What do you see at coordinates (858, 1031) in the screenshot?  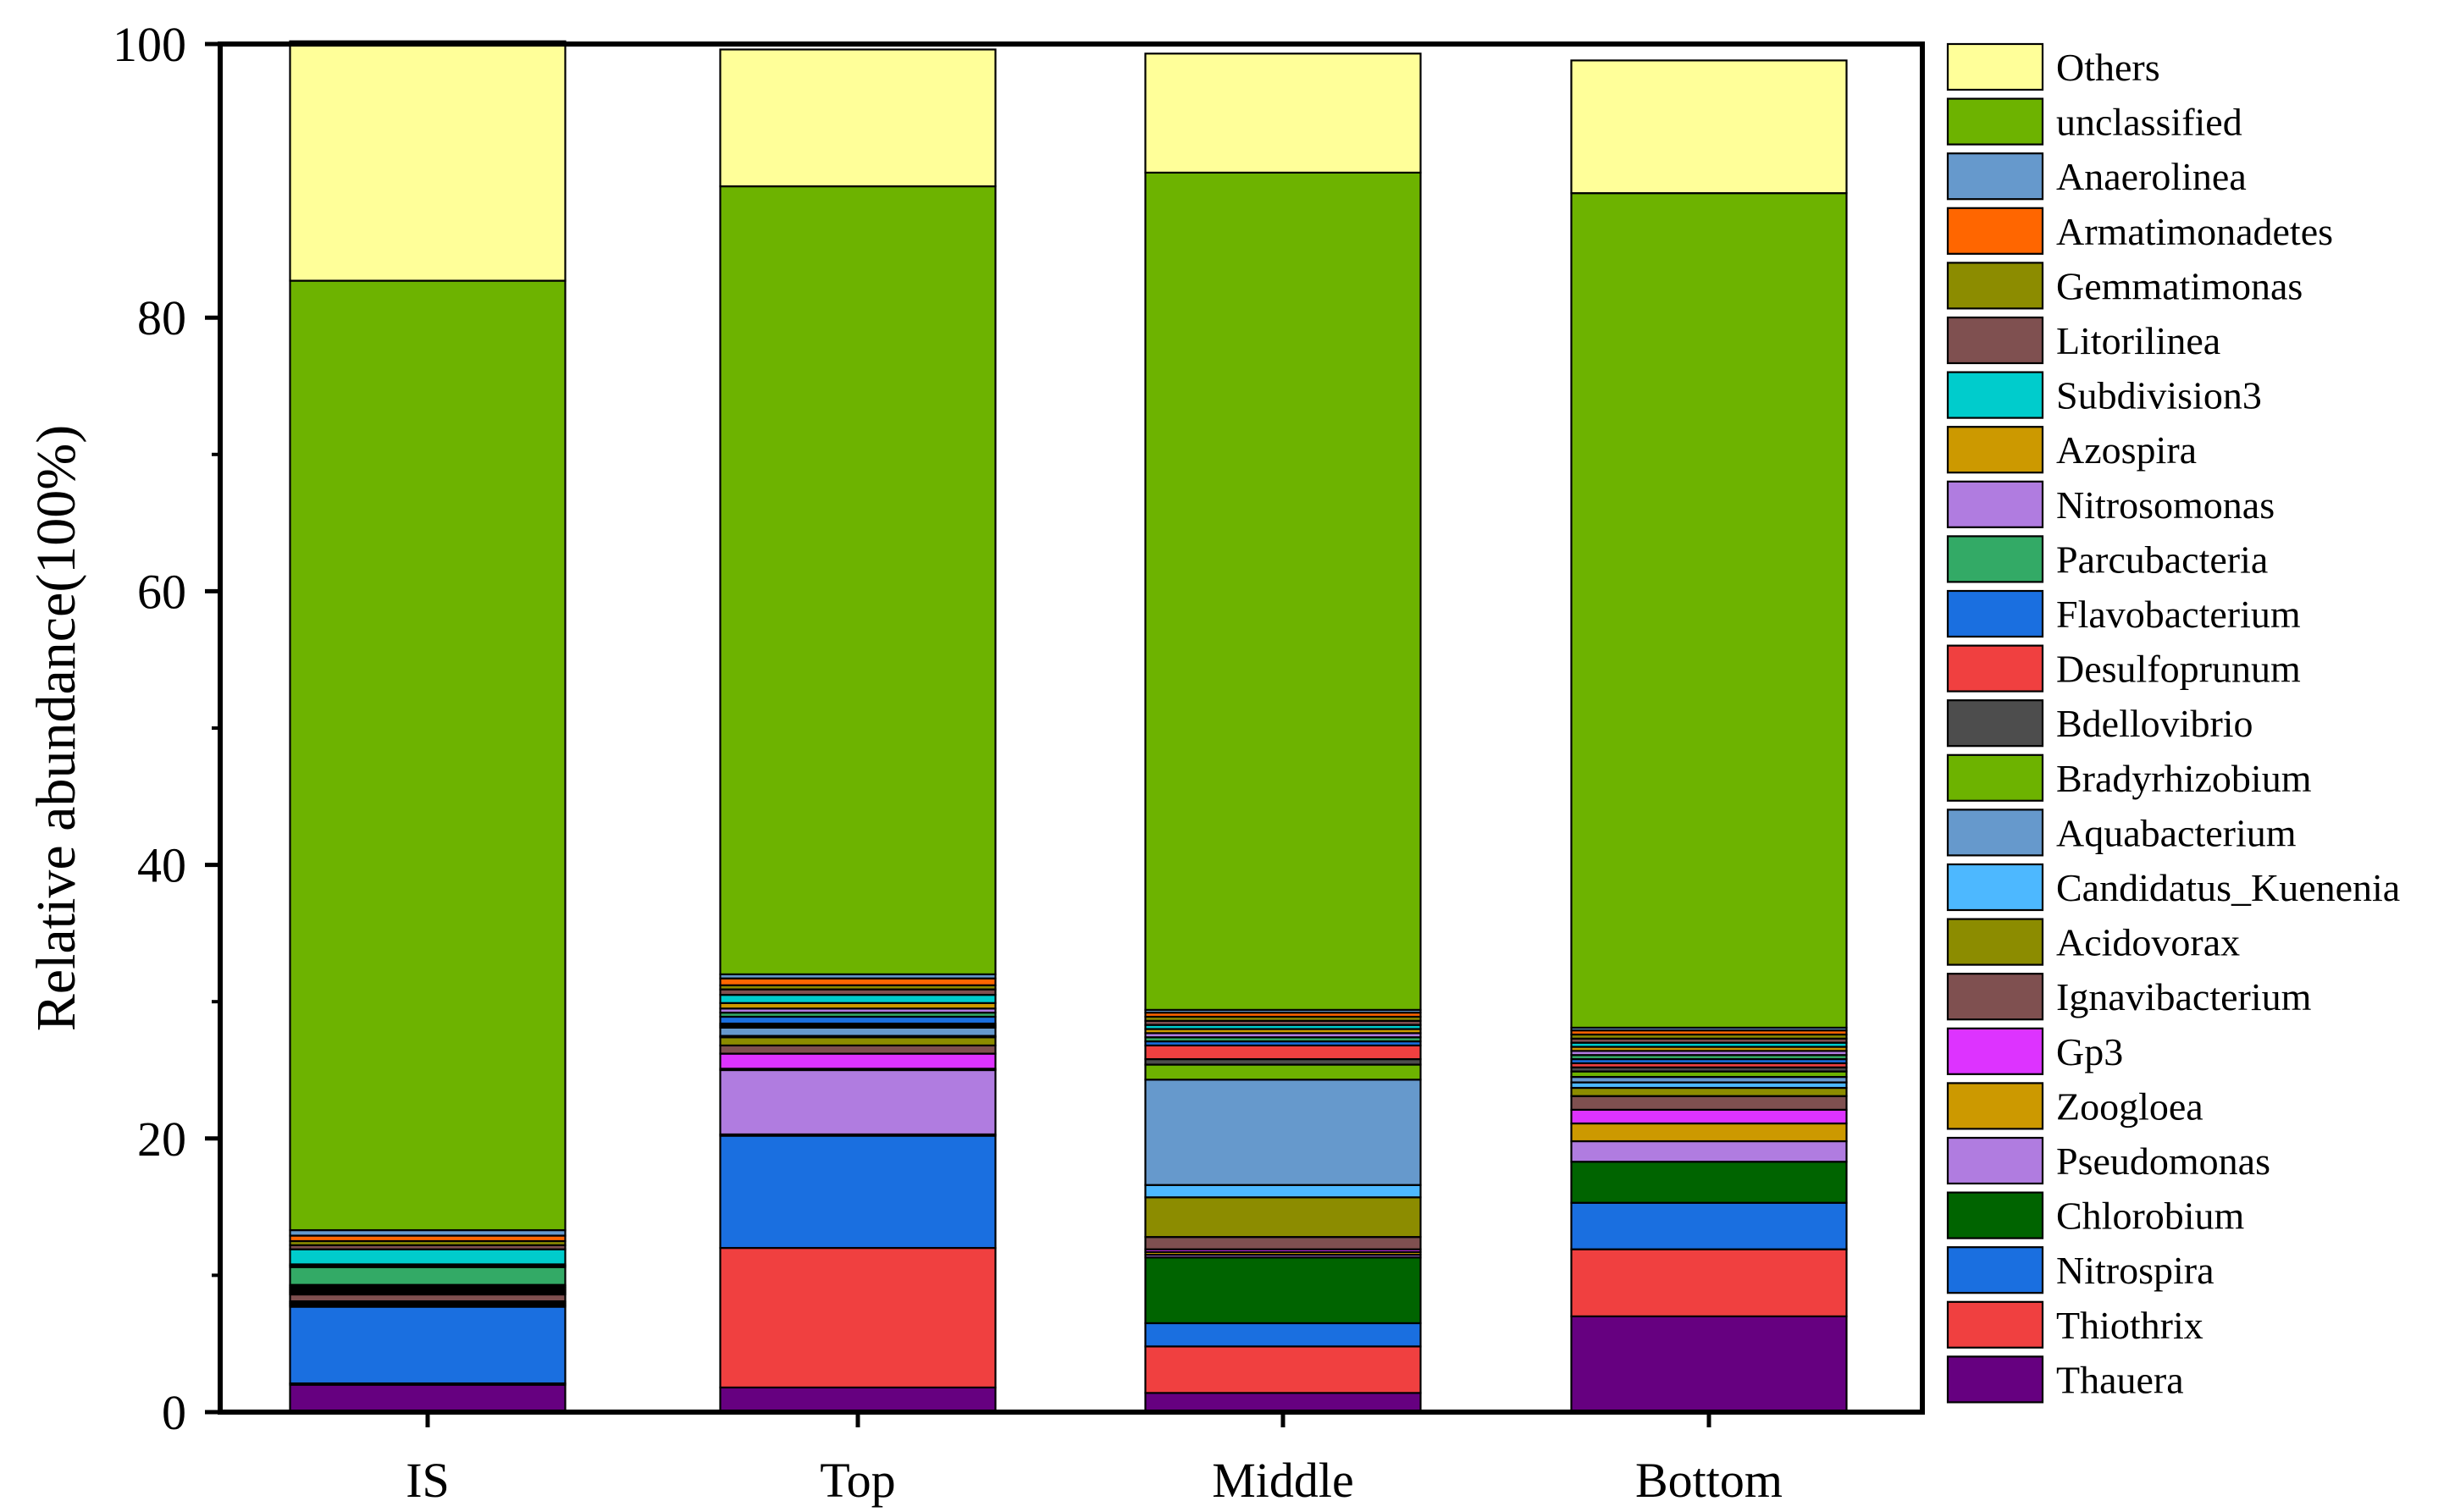 I see `bar-segment-top-aquabacterium` at bounding box center [858, 1031].